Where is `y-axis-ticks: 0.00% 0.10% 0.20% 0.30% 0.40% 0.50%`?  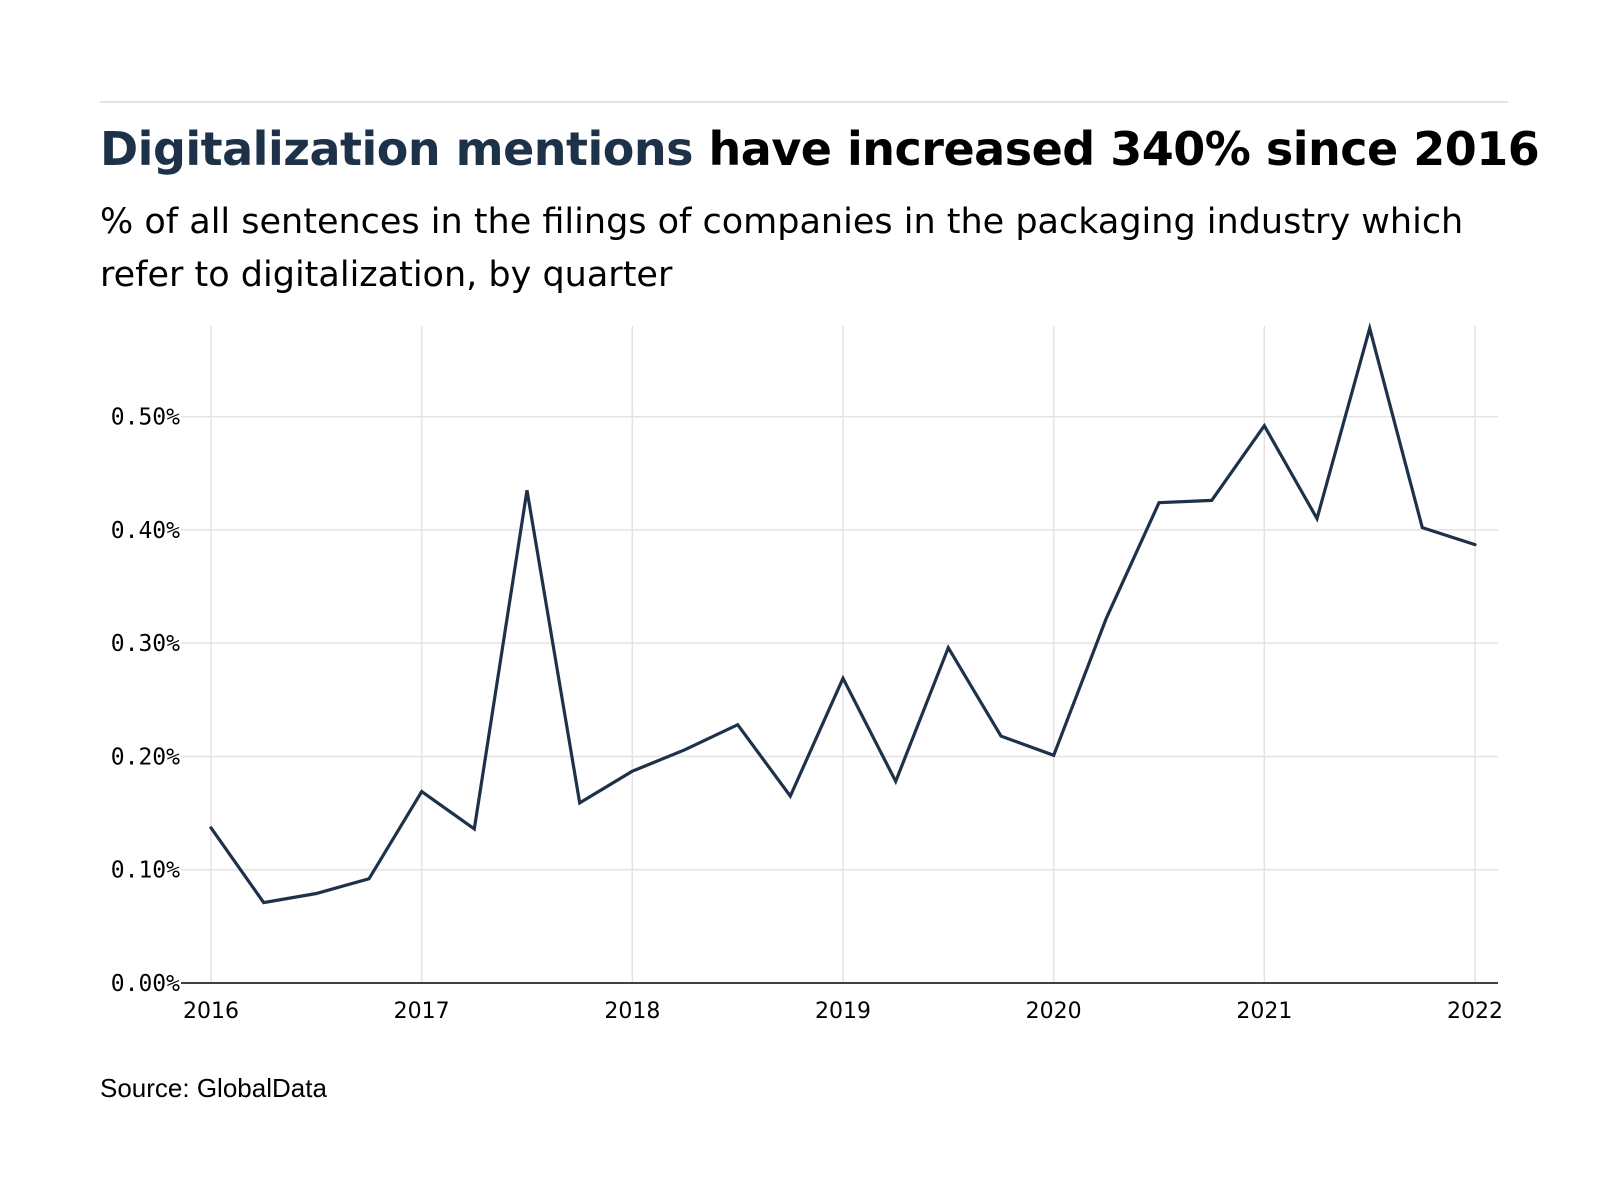 y-axis-ticks: 0.00% 0.10% 0.20% 0.30% 0.40% 0.50% is located at coordinates (145, 701).